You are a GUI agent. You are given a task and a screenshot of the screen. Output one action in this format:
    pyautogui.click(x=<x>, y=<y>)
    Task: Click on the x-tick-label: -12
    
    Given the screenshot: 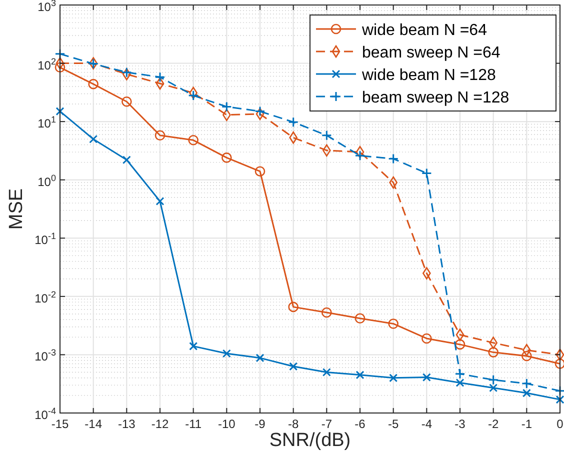 What is the action you would take?
    pyautogui.click(x=160, y=424)
    